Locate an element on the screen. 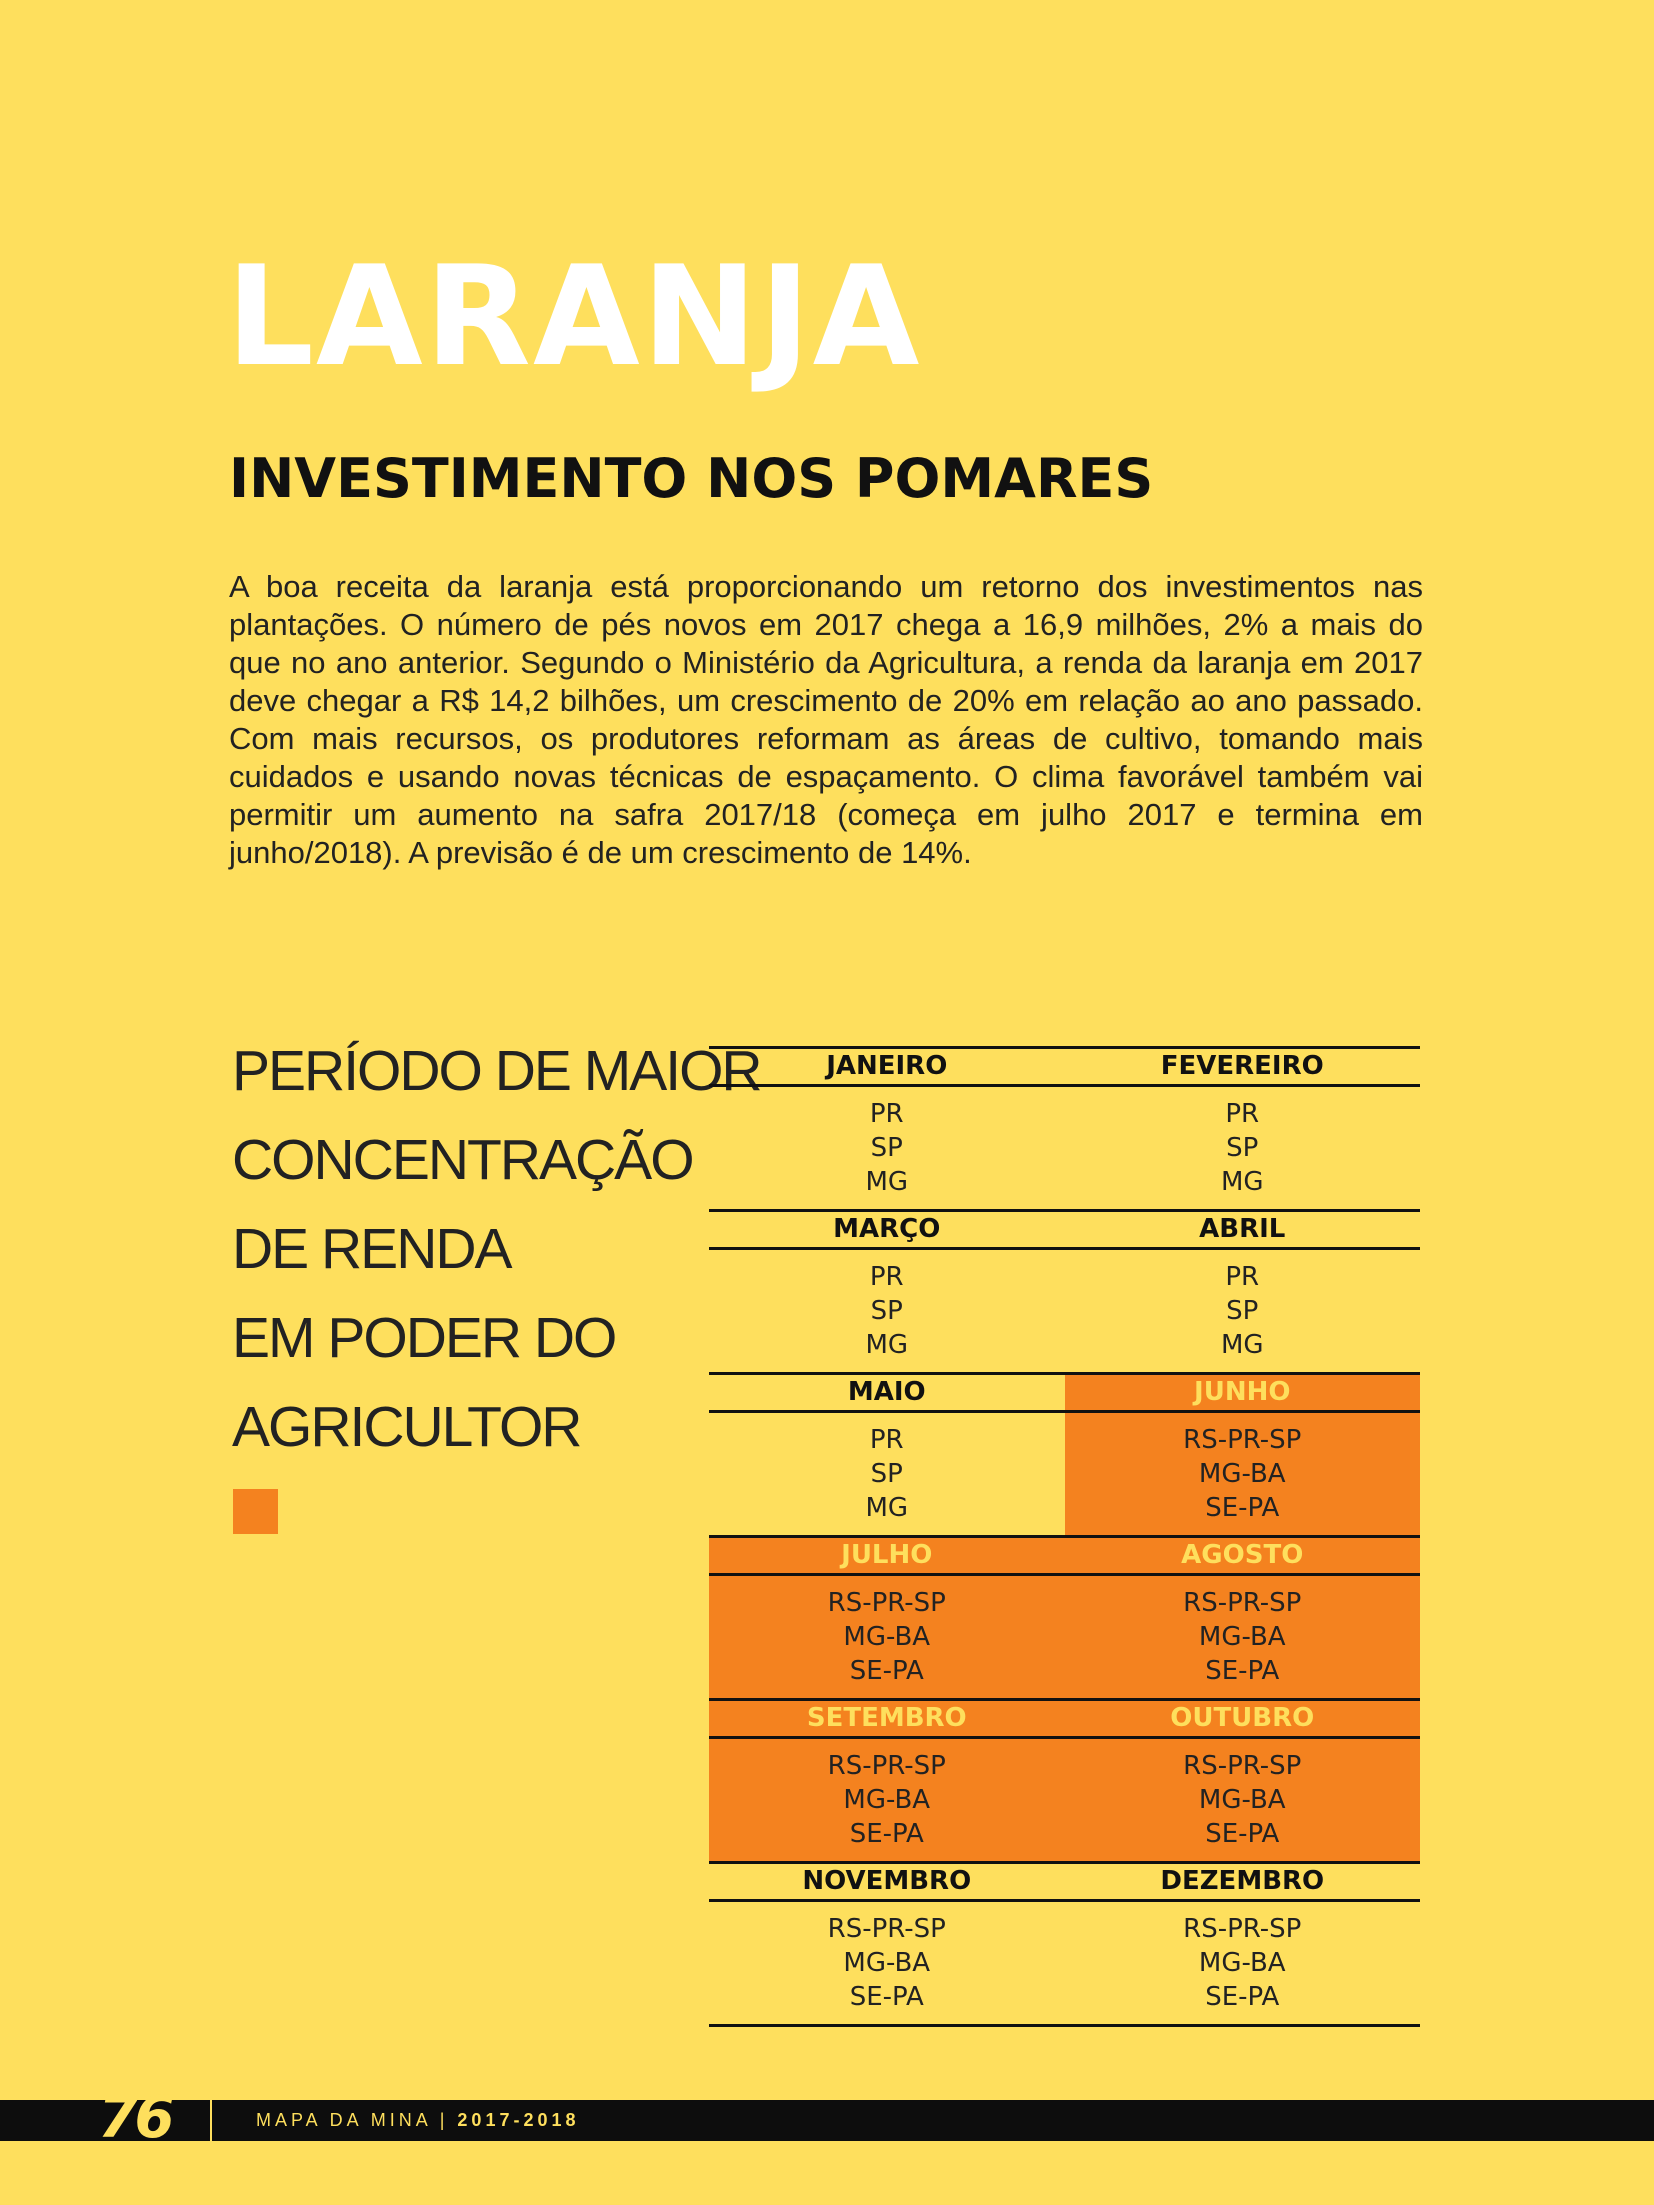  footer-publication: MAPA DA MINA | 2017-2018 is located at coordinates (418, 2120).